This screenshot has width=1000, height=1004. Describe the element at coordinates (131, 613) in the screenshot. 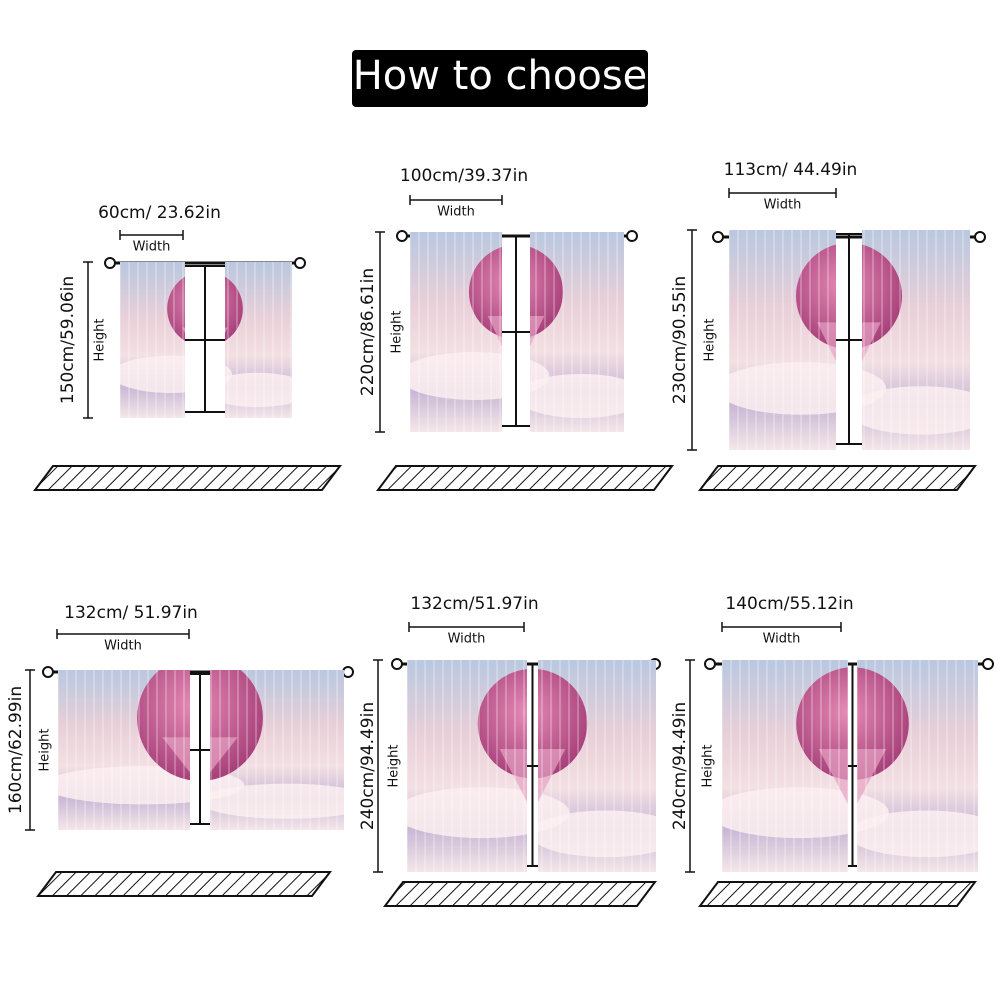

I see `width-label: 132cm/ 51.97in` at that location.